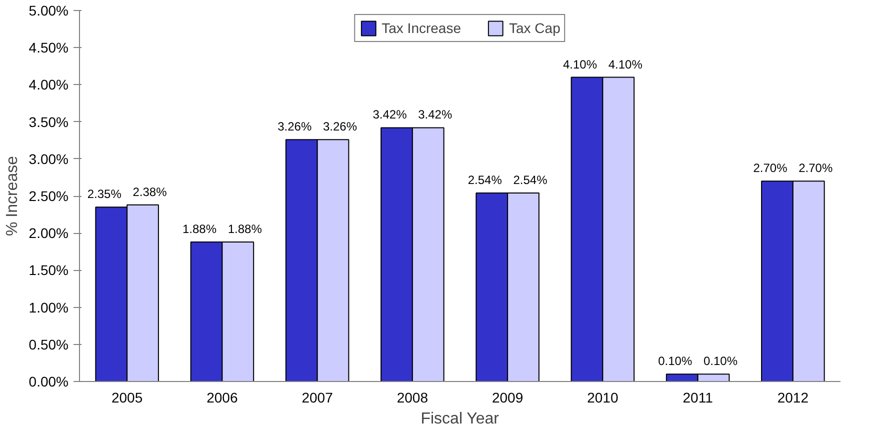 Image resolution: width=869 pixels, height=437 pixels. What do you see at coordinates (48, 344) in the screenshot?
I see `y-tick-label: 0.50%` at bounding box center [48, 344].